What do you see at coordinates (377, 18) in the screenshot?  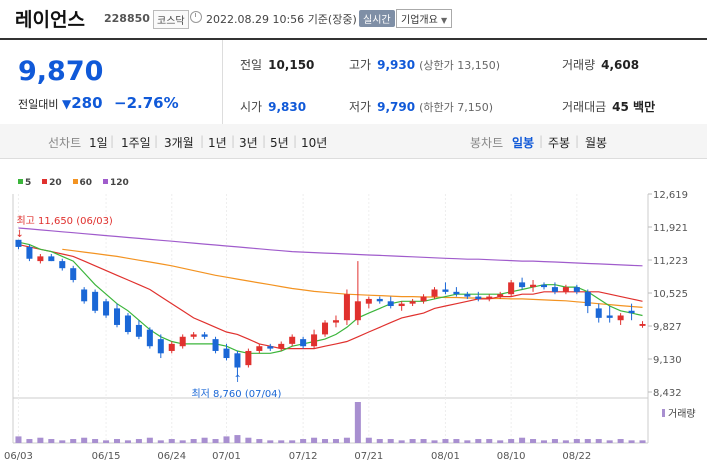 I see `realtime-badge: 실시간` at bounding box center [377, 18].